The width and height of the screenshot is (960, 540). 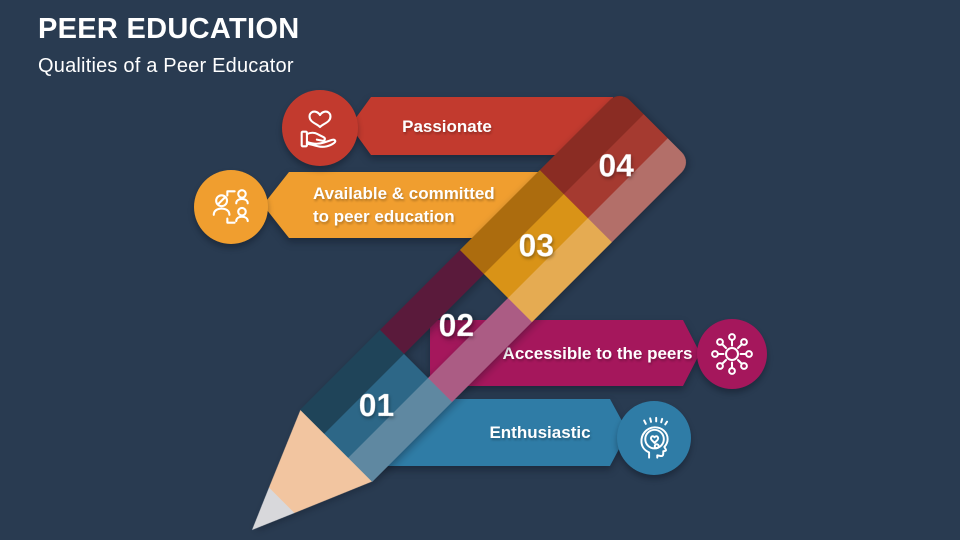 I want to click on hub-network-icon, so click(x=732, y=354).